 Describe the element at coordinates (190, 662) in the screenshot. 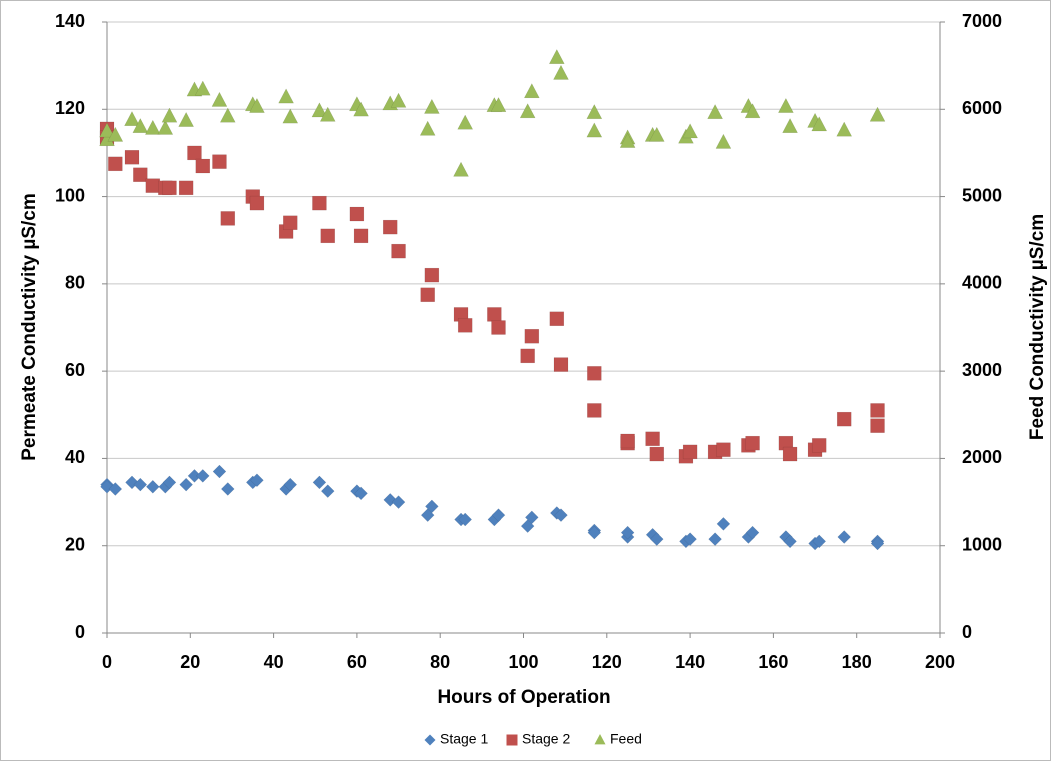

I see `x-tick-label: 20` at that location.